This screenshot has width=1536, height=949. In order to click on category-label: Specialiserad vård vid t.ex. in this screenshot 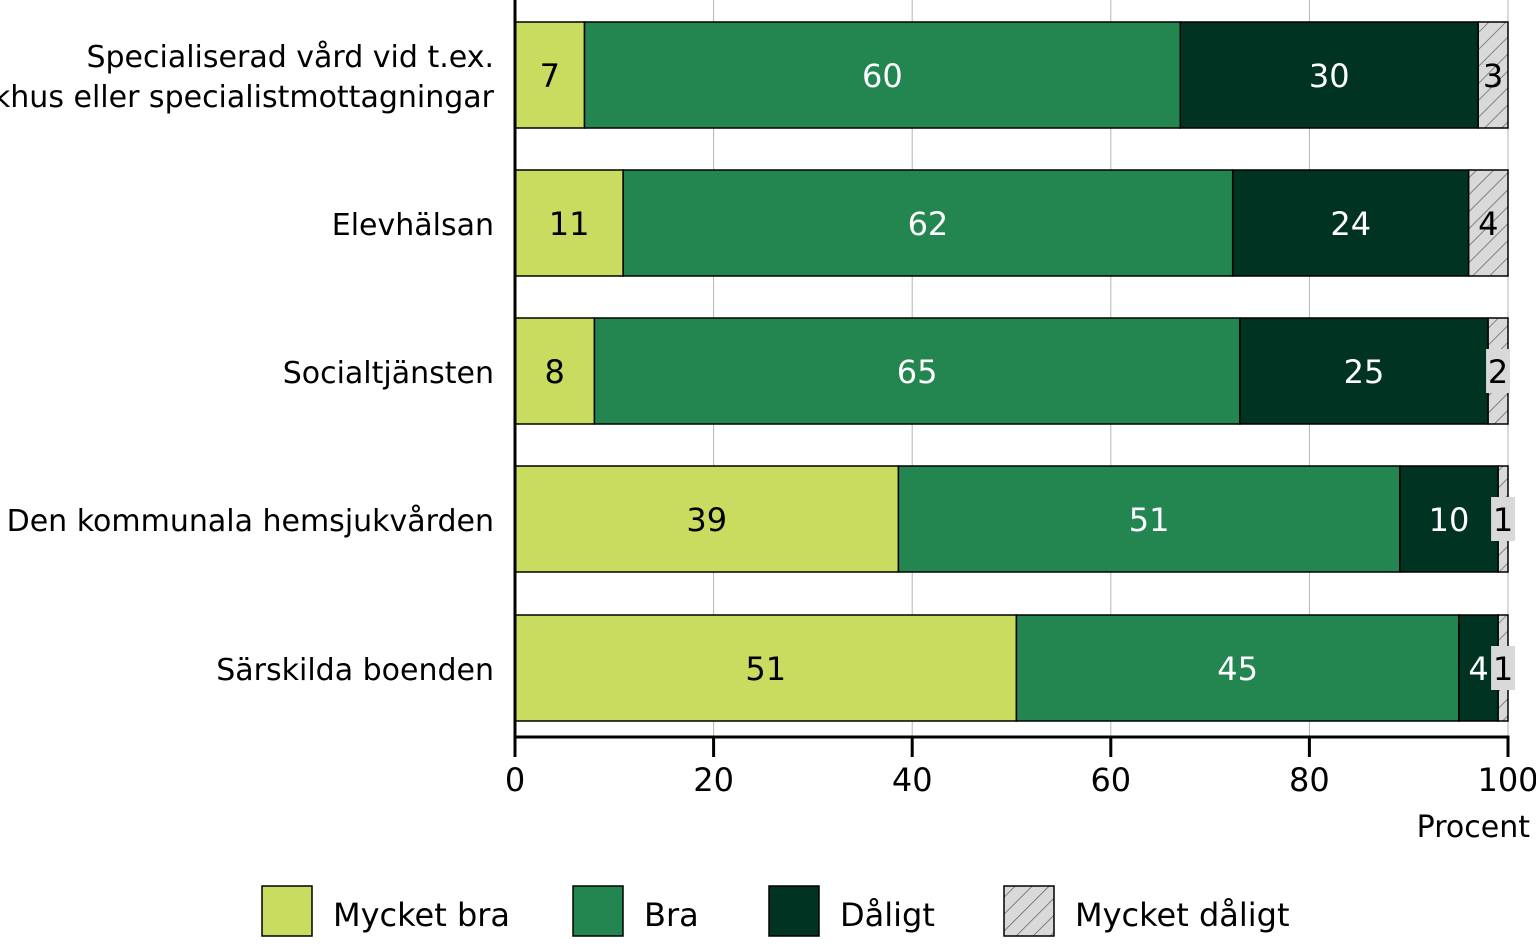, I will do `click(290, 57)`.